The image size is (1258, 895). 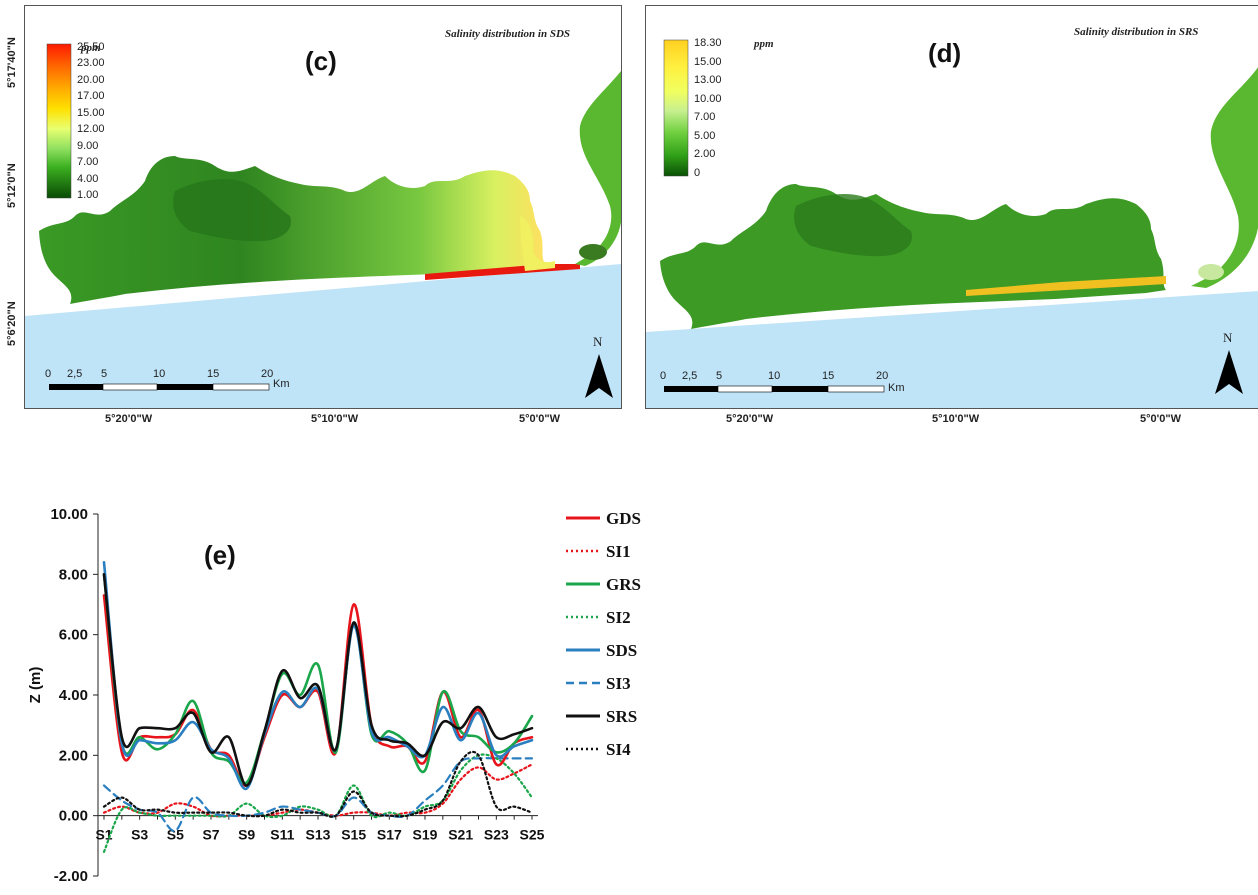 I want to click on map-c-legend-label: 1.00, so click(x=88, y=195).